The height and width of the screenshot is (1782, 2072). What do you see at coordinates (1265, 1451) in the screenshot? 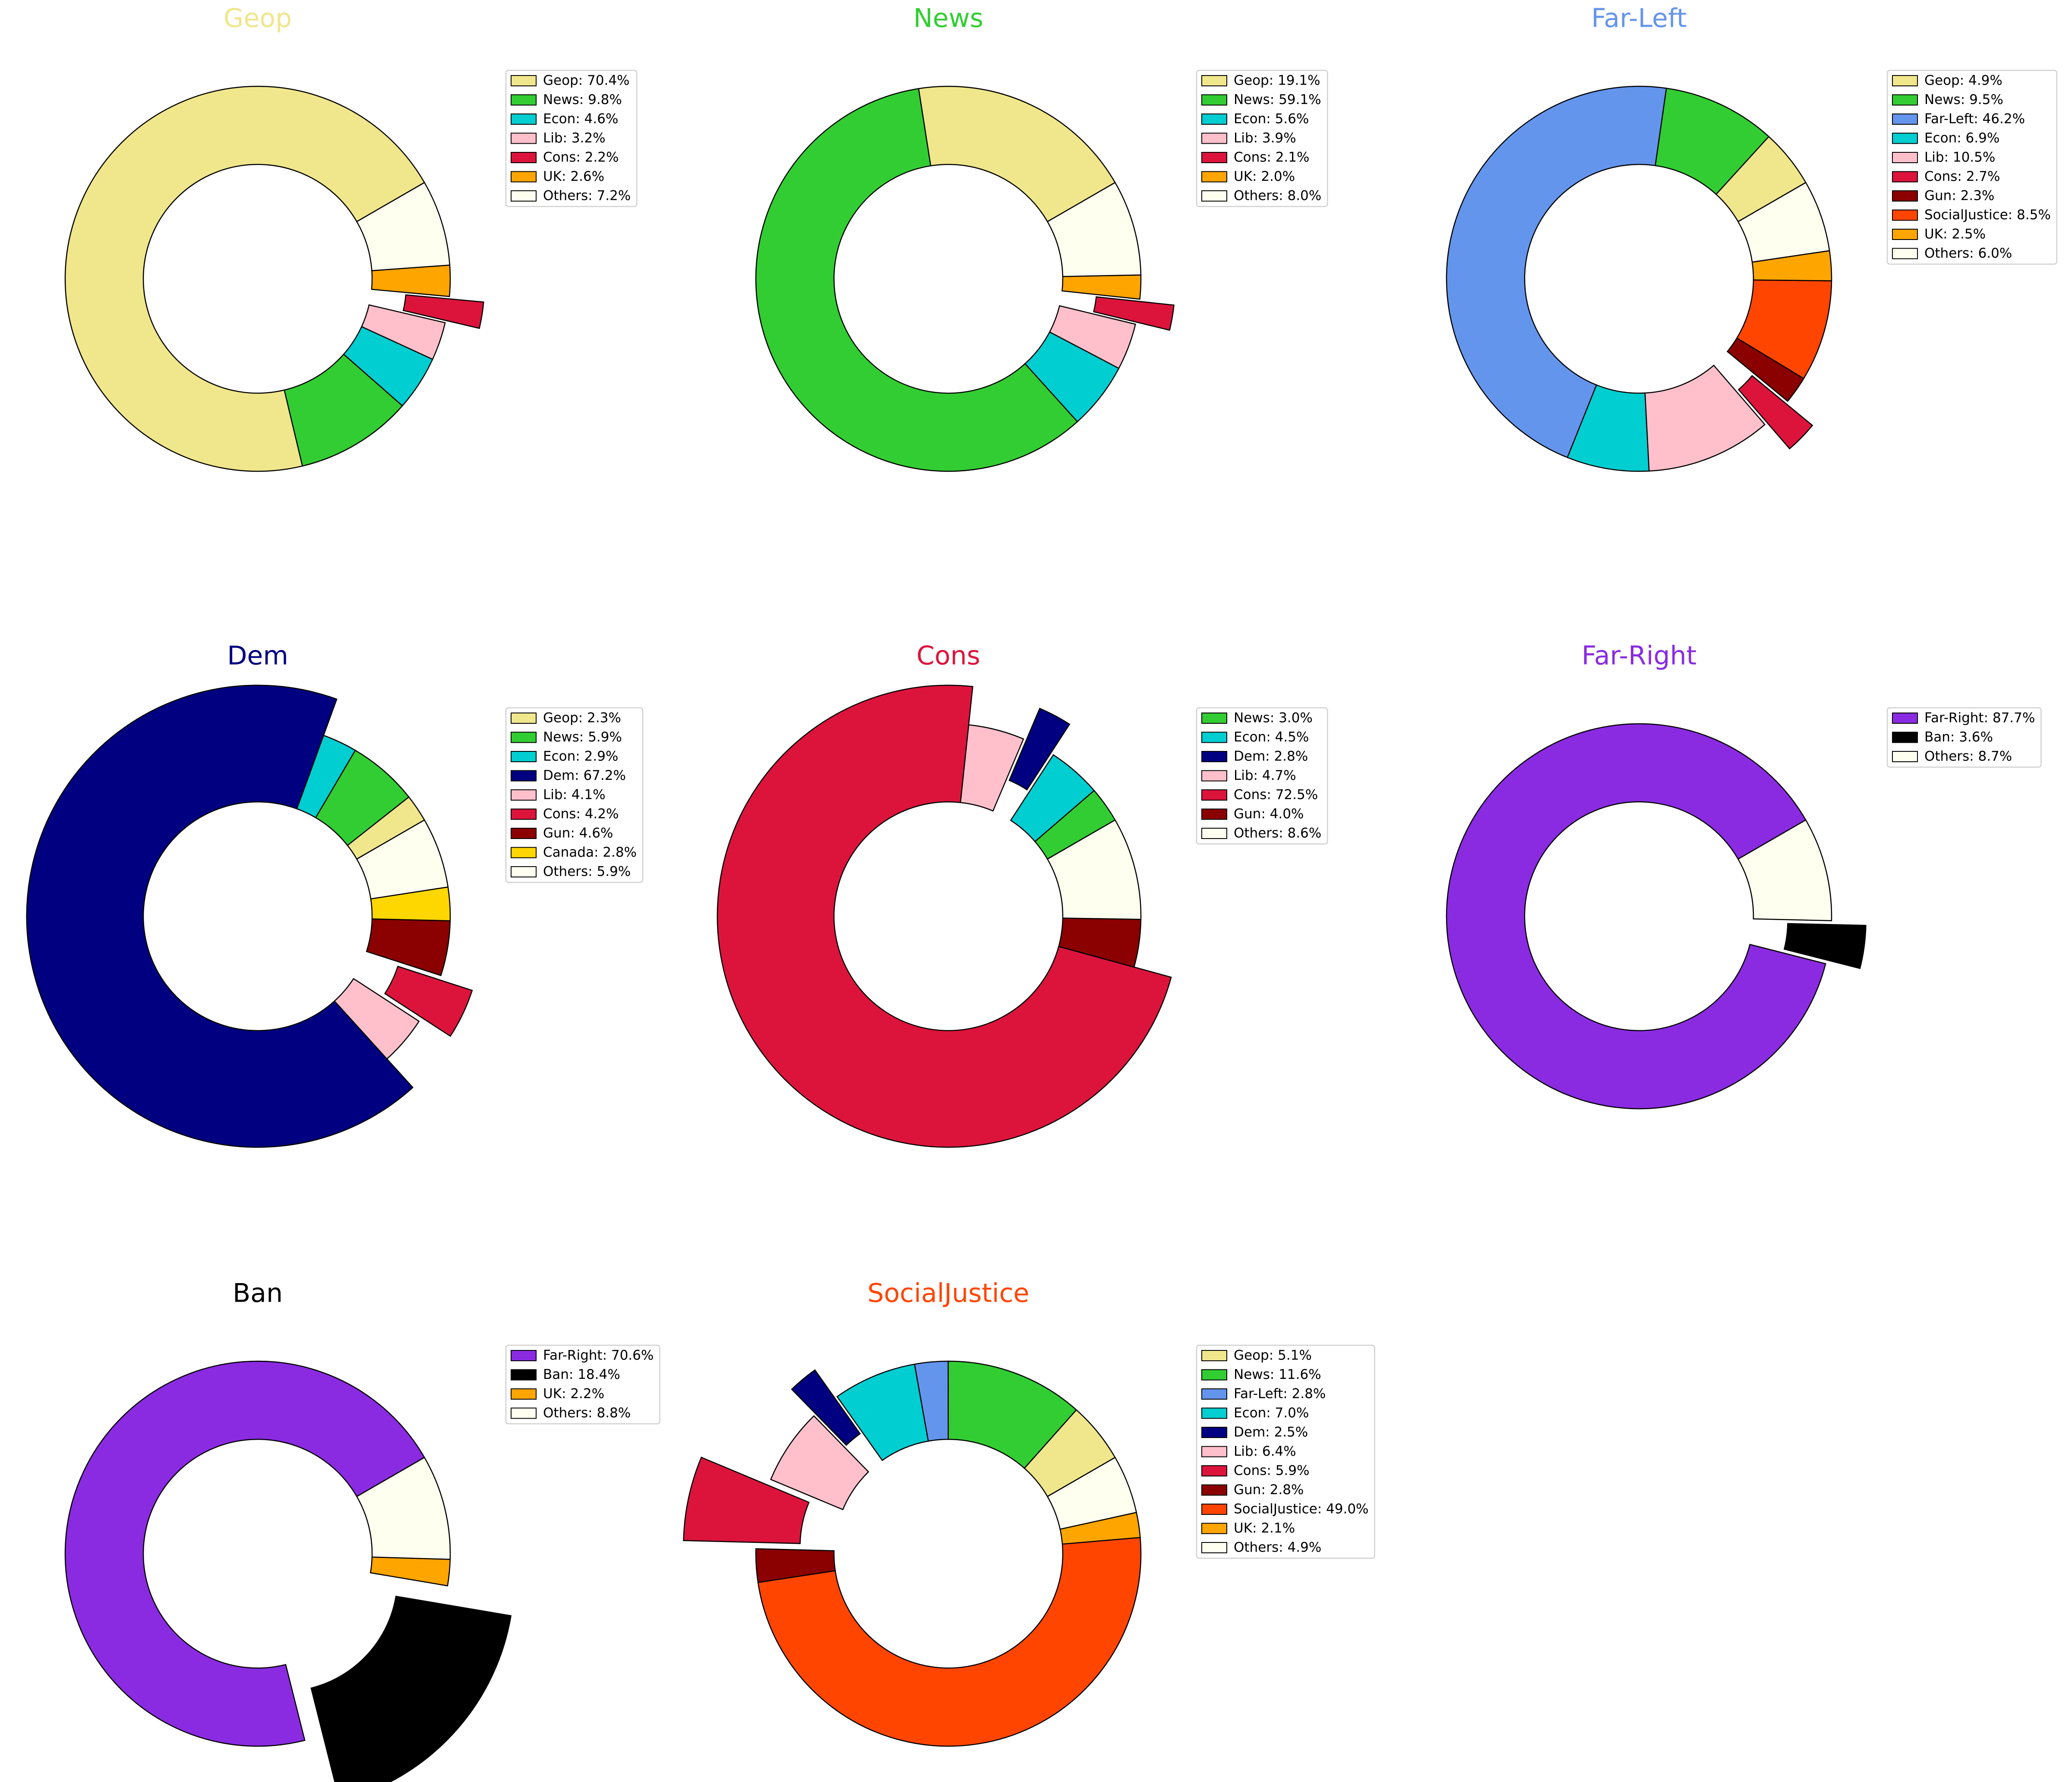
I see `legend-label: Lib: 6.4%` at bounding box center [1265, 1451].